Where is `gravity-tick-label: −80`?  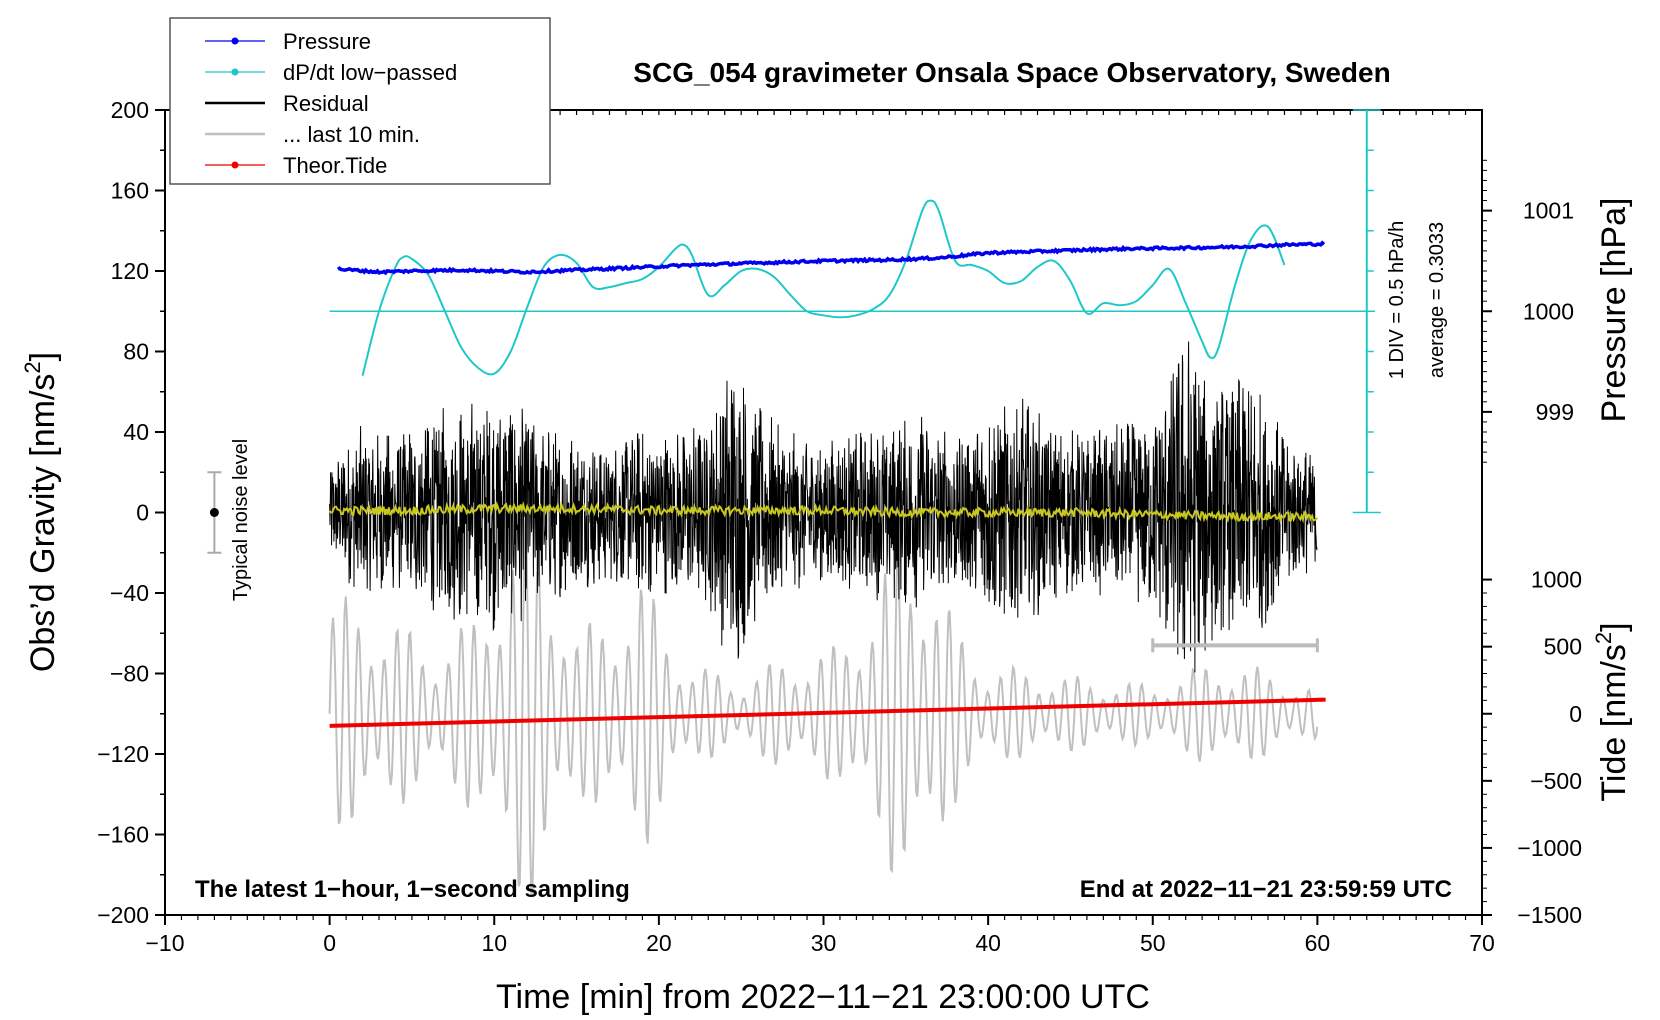 gravity-tick-label: −80 is located at coordinates (129, 674).